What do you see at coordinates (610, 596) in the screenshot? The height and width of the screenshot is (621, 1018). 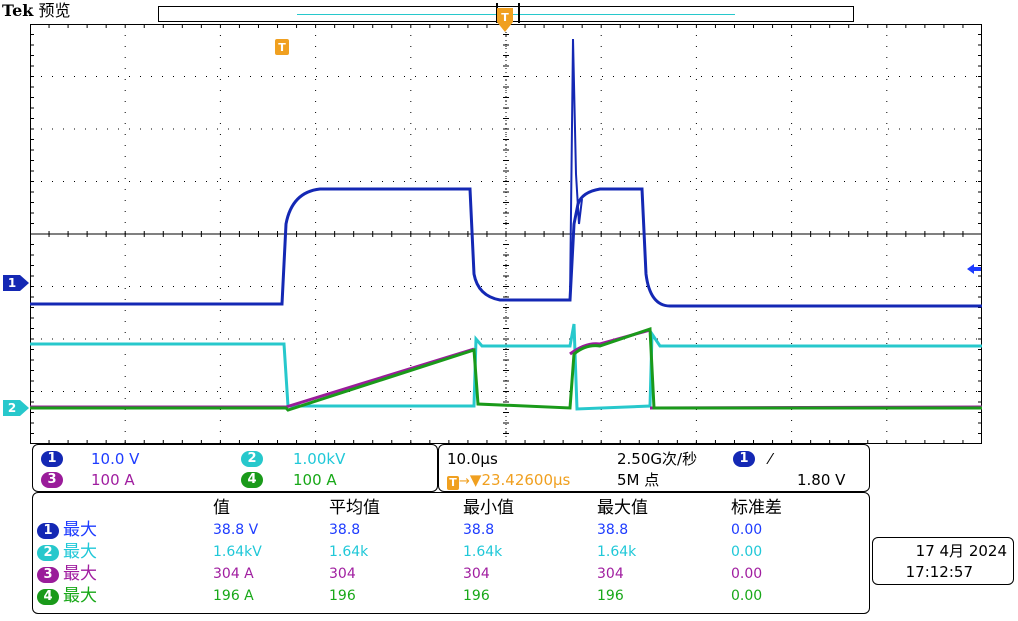 I see `meas-max-cell: 196` at bounding box center [610, 596].